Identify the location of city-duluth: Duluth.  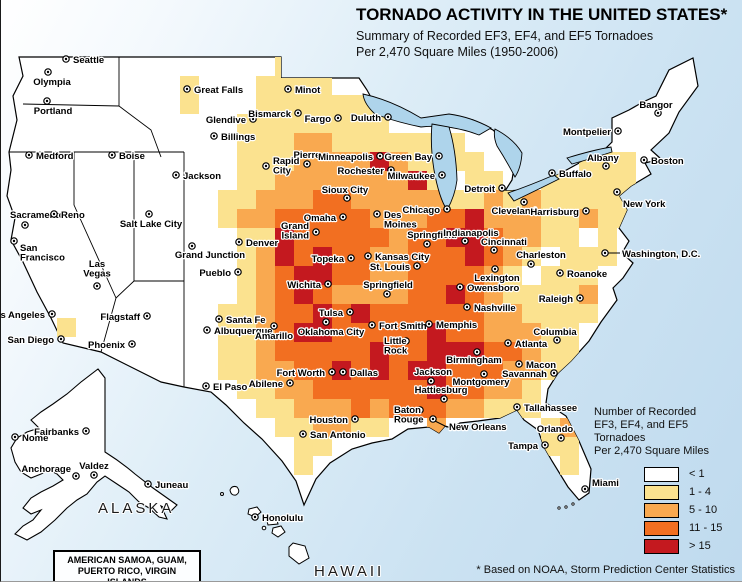
(371, 118).